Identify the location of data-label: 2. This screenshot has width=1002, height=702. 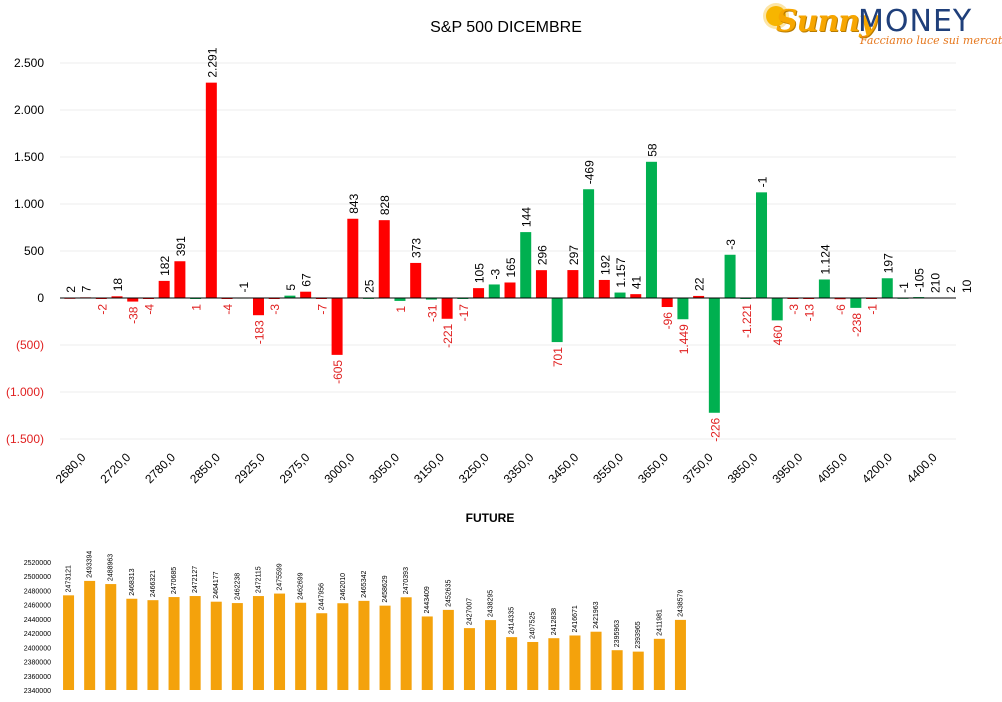
(71, 289).